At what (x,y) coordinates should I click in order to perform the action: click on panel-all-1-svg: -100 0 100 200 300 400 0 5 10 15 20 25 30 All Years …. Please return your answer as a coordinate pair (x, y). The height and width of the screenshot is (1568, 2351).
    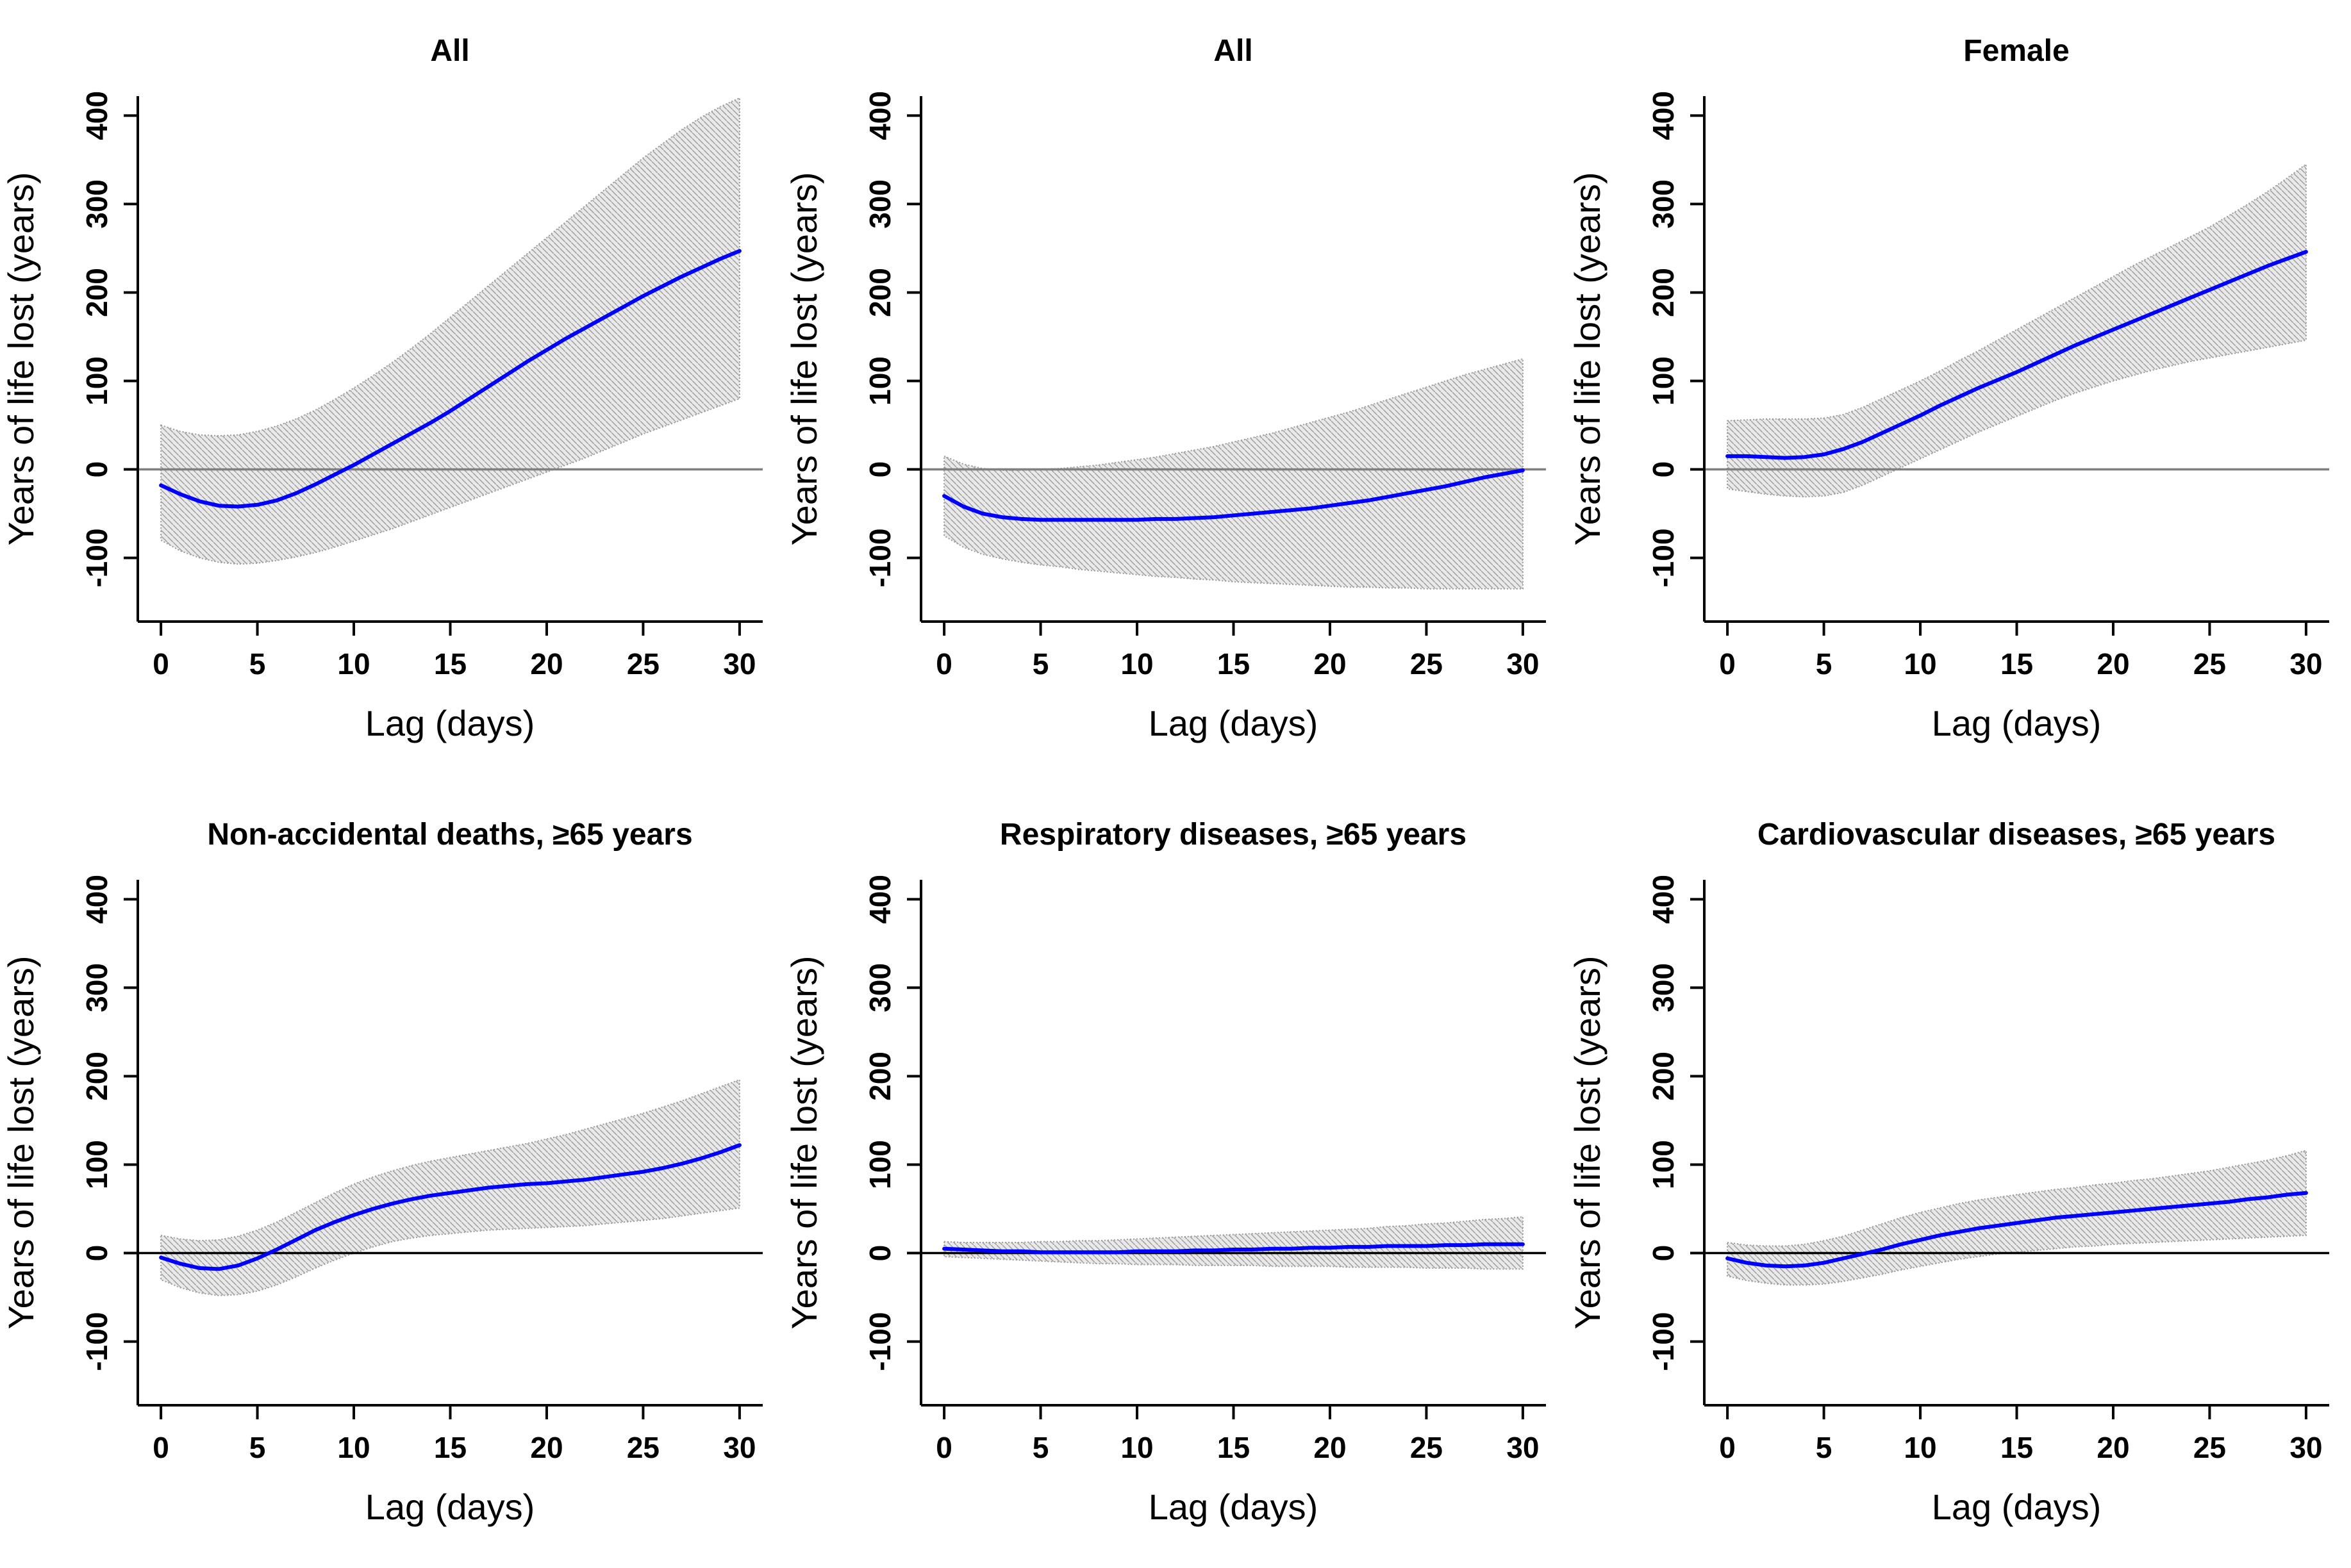
    Looking at the image, I should click on (382, 388).